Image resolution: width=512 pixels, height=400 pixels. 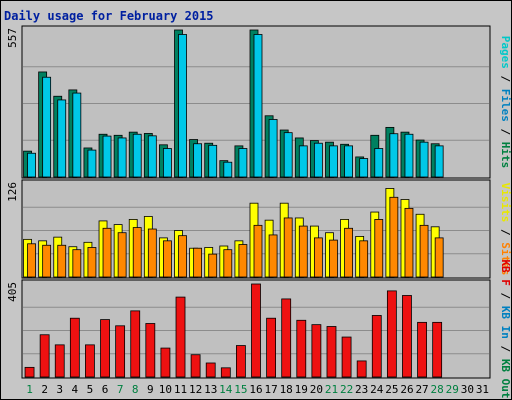 What do you see at coordinates (301, 389) in the screenshot?
I see `x-tick-label-day-19: 19` at bounding box center [301, 389].